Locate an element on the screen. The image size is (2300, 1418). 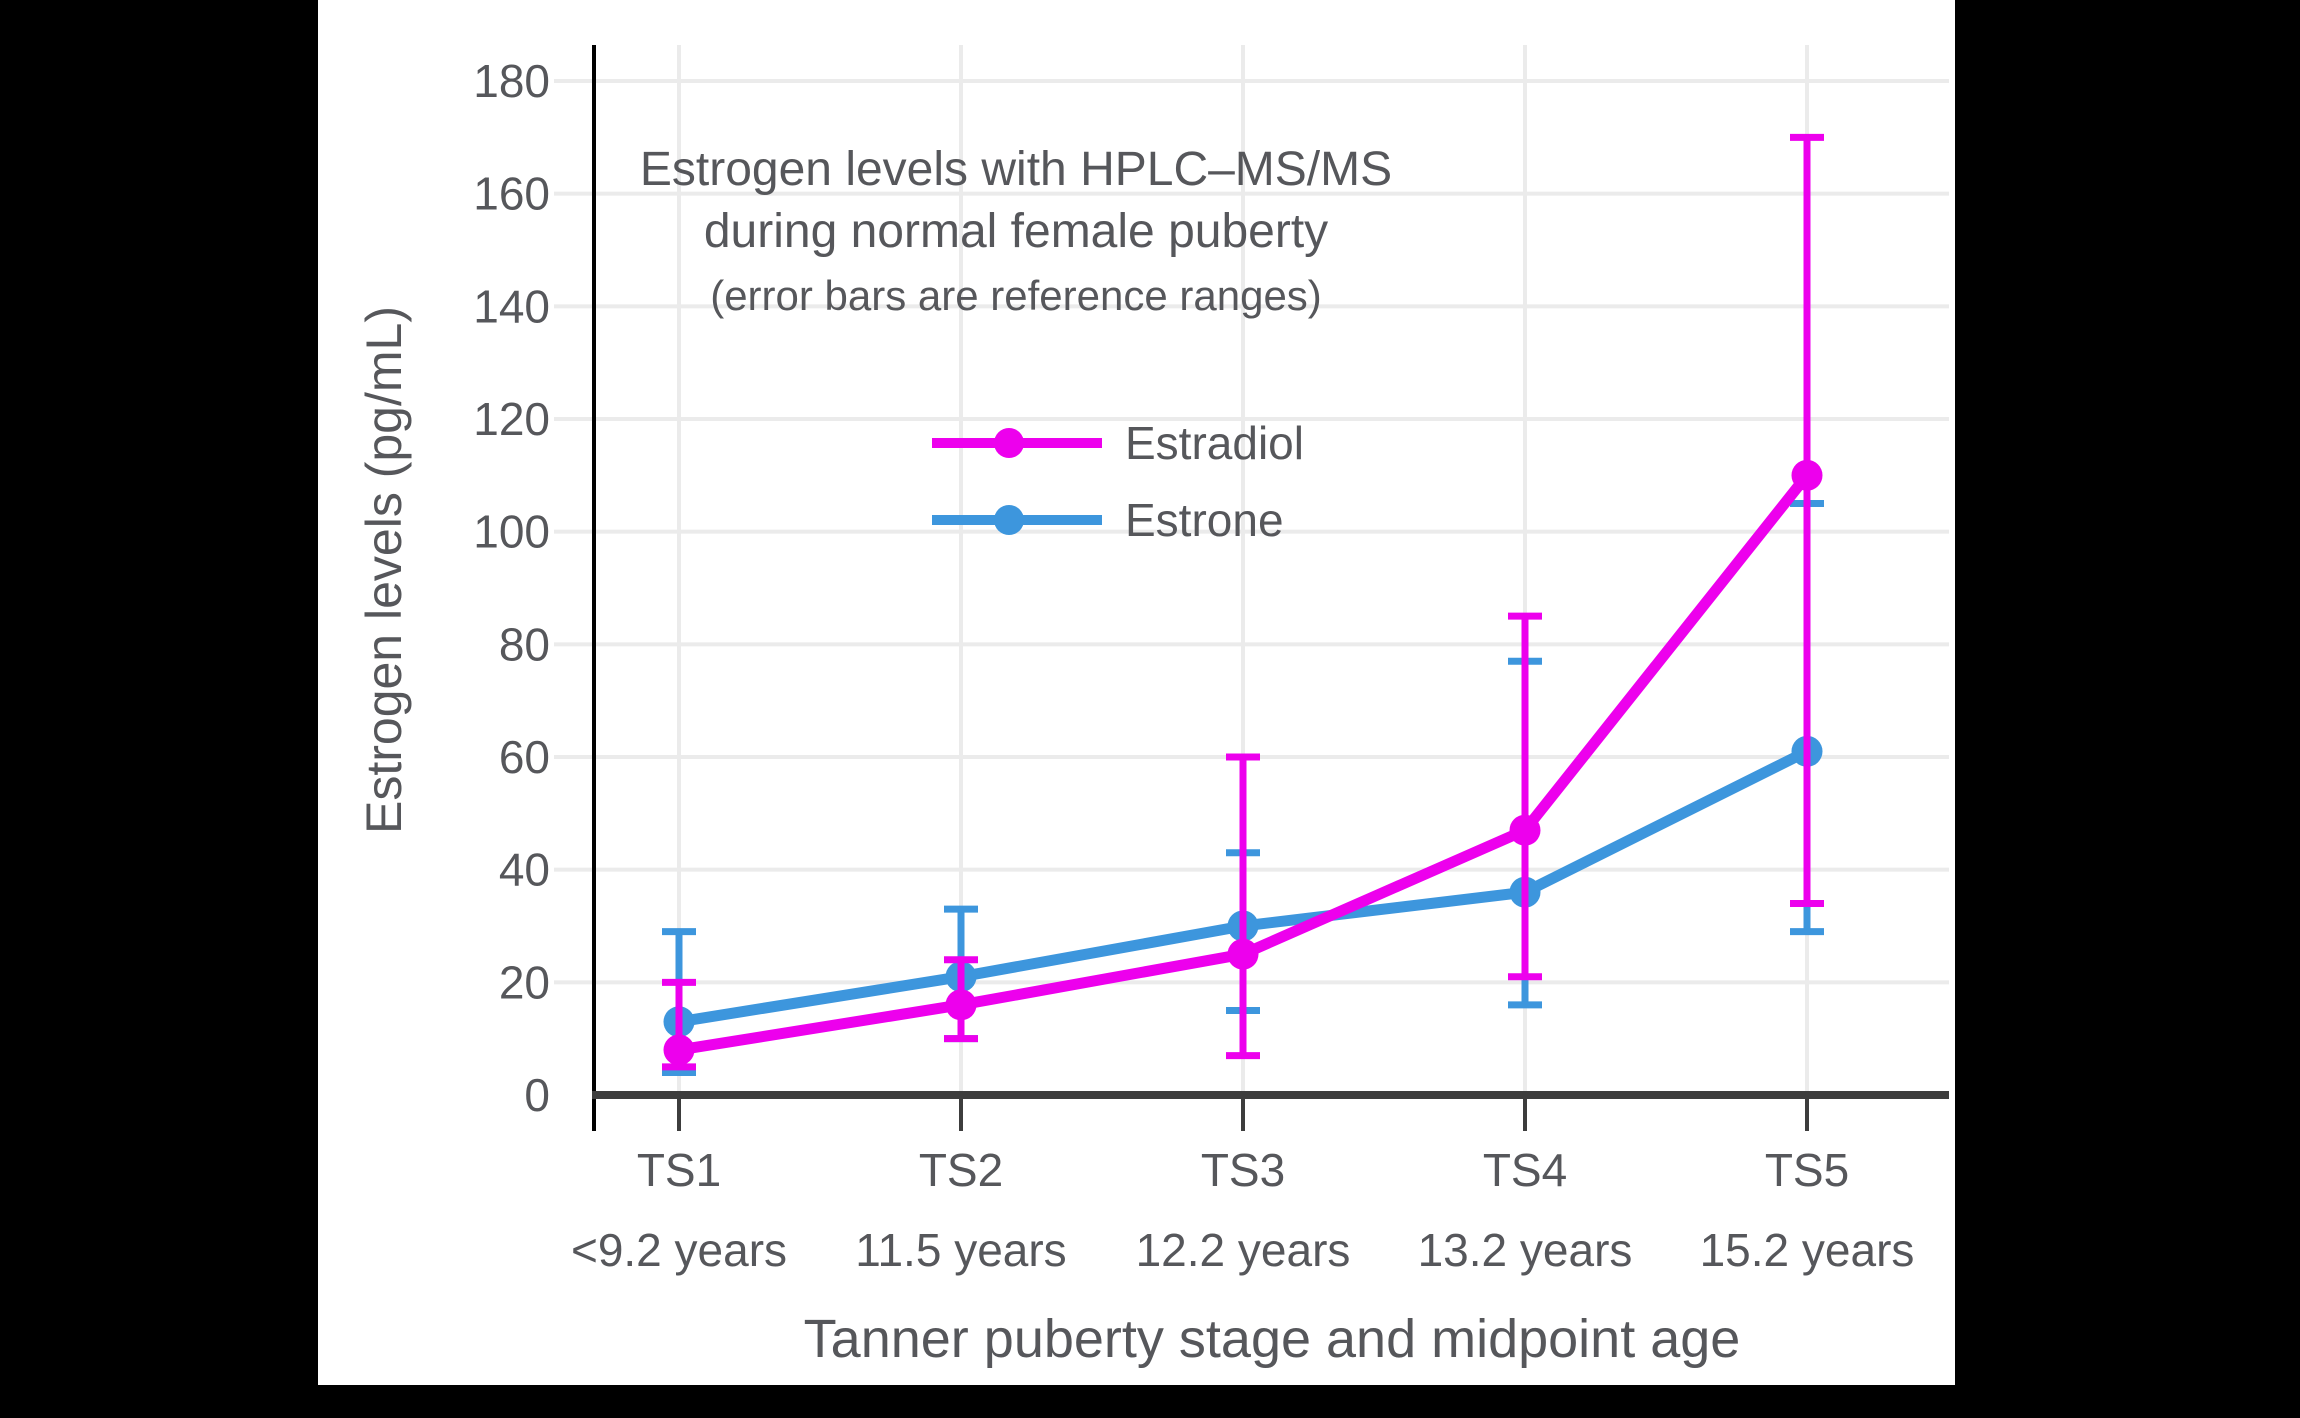
legend-item-estradiol: Estradiol is located at coordinates (1117, 443).